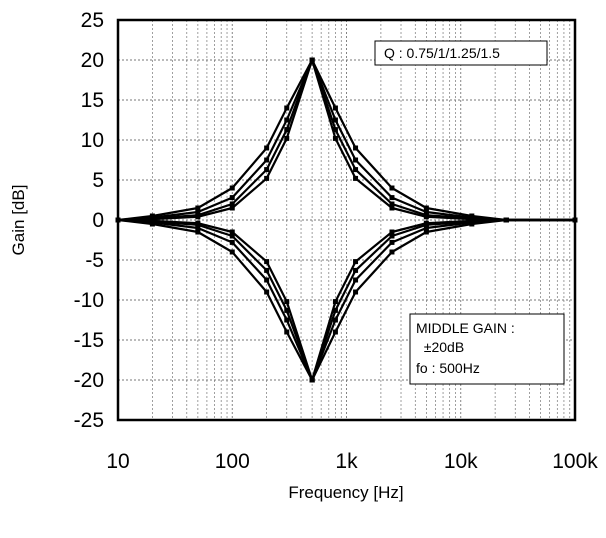  I want to click on y-tick-label: -5, so click(94, 260).